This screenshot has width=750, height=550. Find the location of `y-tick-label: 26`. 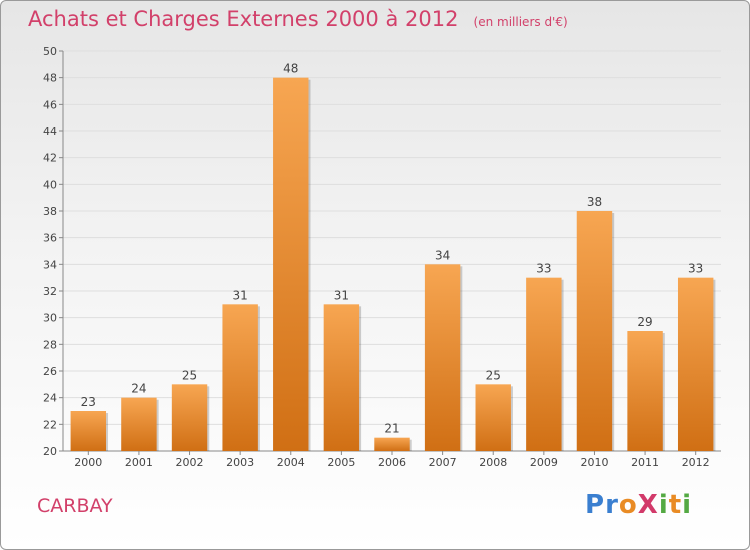

y-tick-label: 26 is located at coordinates (50, 371).